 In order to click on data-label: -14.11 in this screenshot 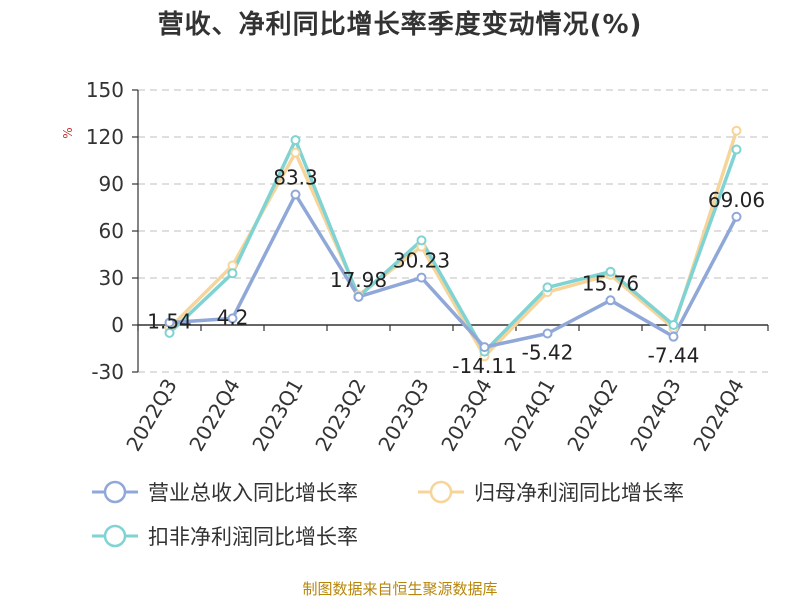, I will do `click(484, 366)`.